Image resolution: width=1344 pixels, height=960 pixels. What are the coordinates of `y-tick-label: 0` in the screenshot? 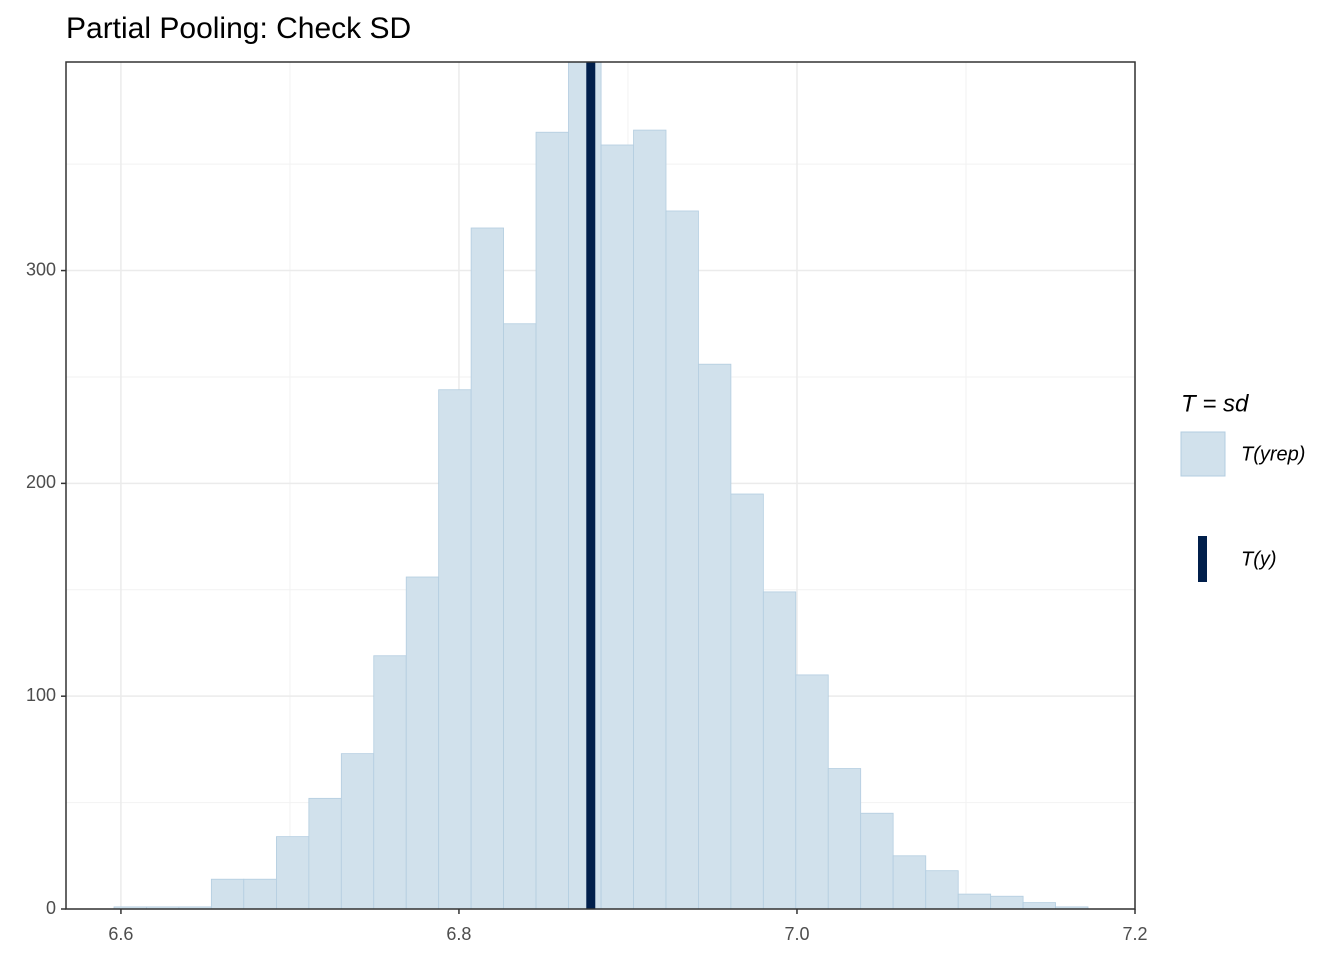 It's located at (51, 908).